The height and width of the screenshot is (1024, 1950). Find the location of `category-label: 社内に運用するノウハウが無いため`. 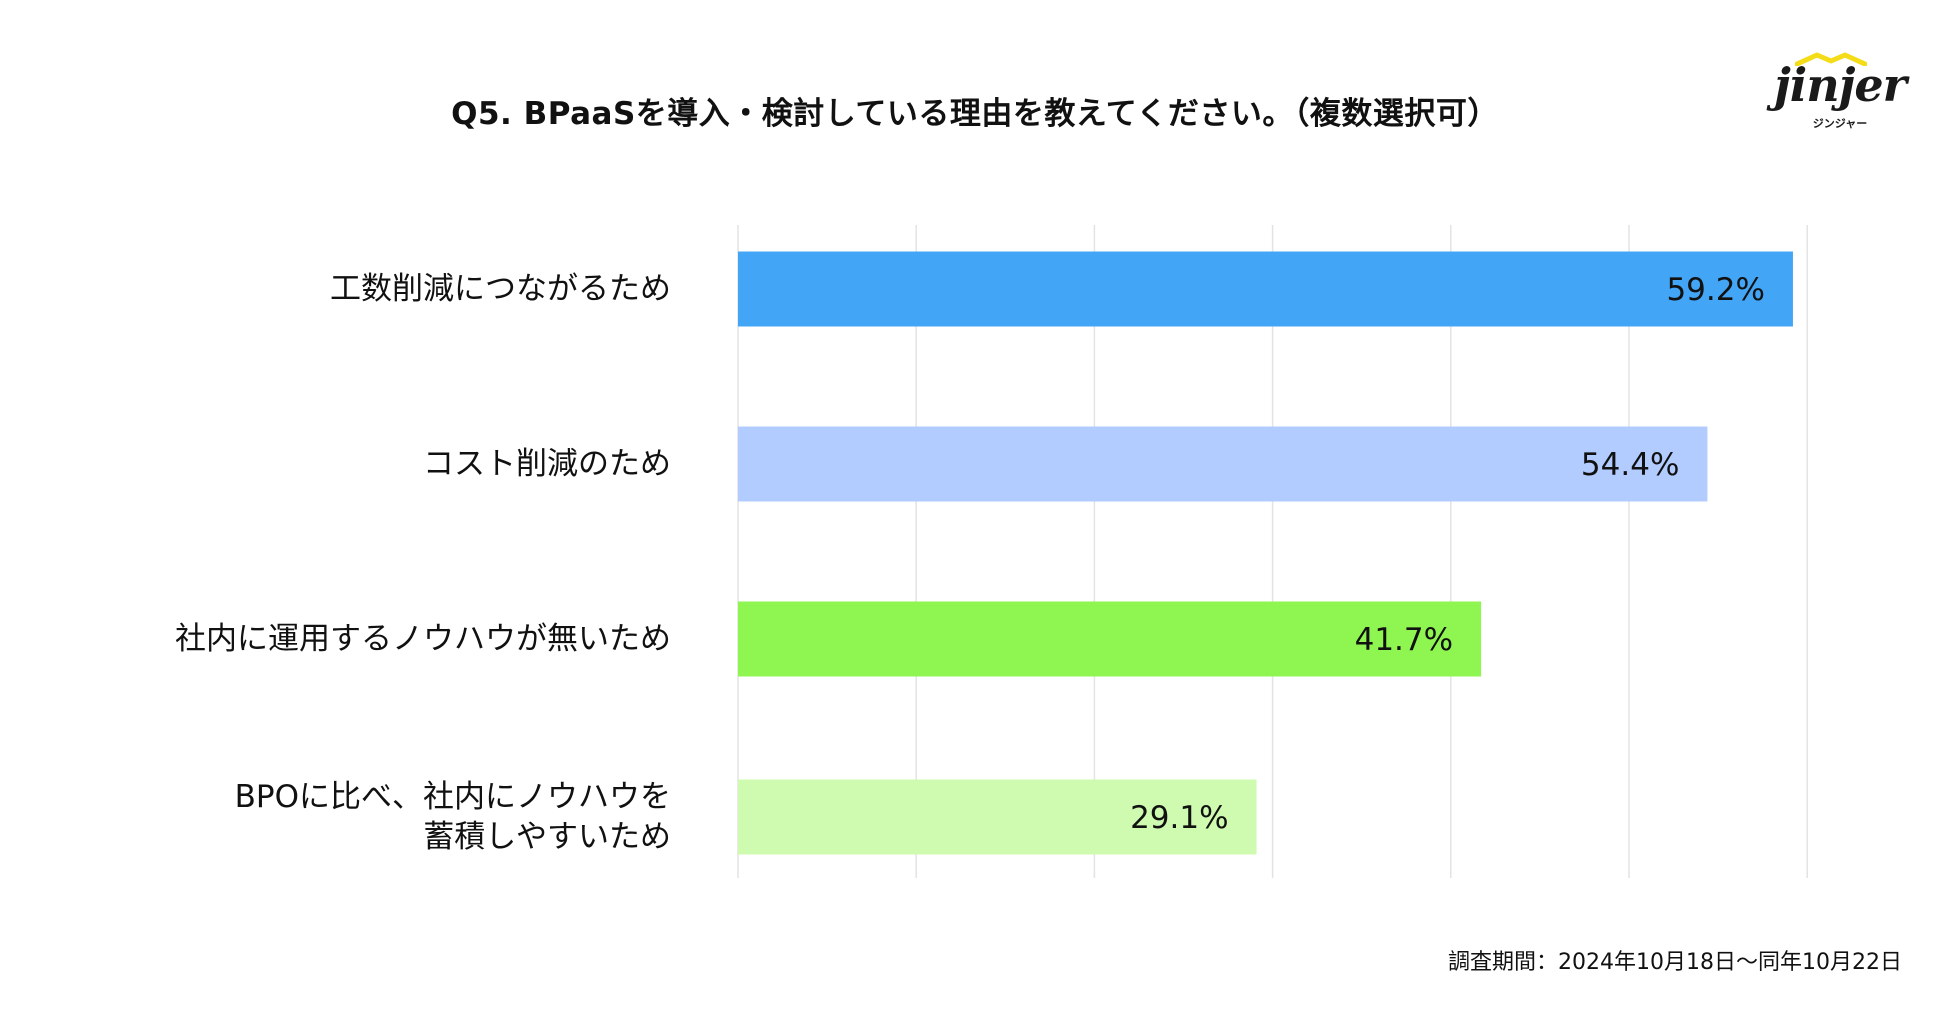

category-label: 社内に運用するノウハウが無いため is located at coordinates (423, 639).